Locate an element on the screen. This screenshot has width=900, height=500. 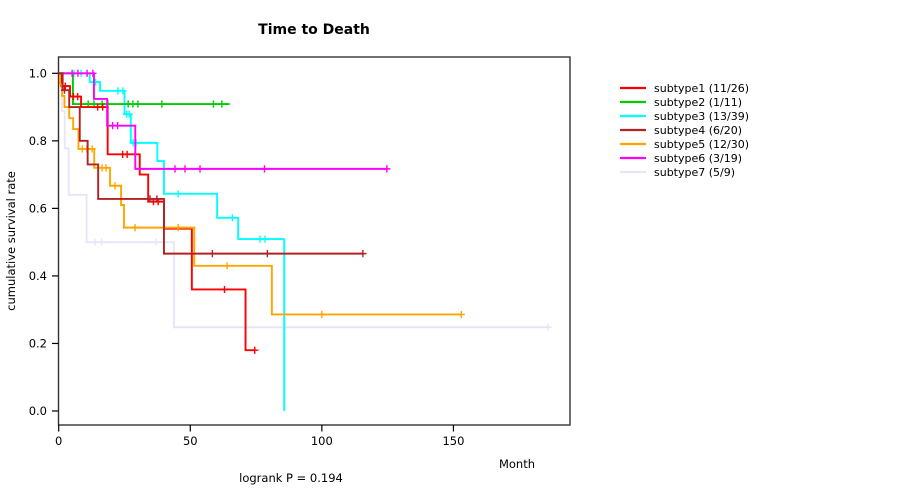
legend-label: subtype4 (6/20) is located at coordinates (698, 130).